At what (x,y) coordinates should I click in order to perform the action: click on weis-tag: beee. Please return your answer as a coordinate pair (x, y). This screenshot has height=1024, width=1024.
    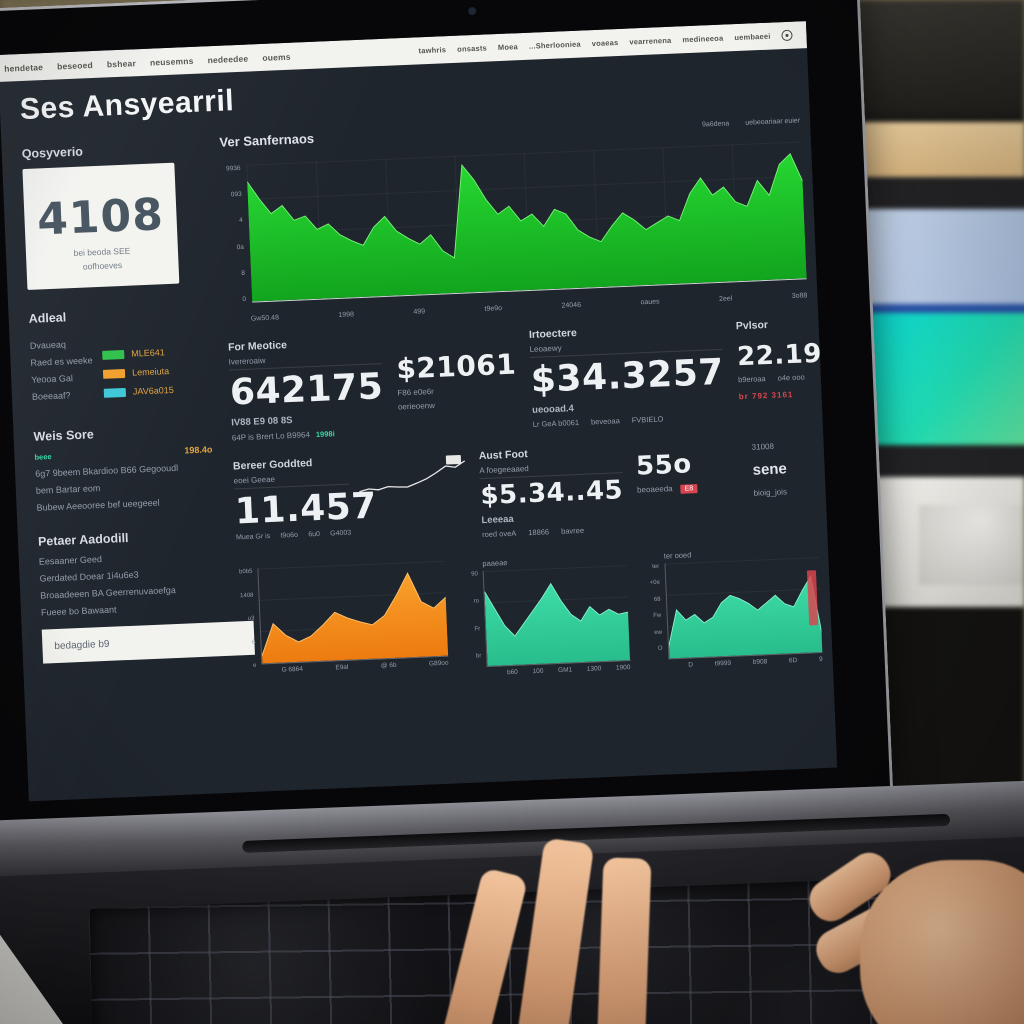
    Looking at the image, I should click on (43, 457).